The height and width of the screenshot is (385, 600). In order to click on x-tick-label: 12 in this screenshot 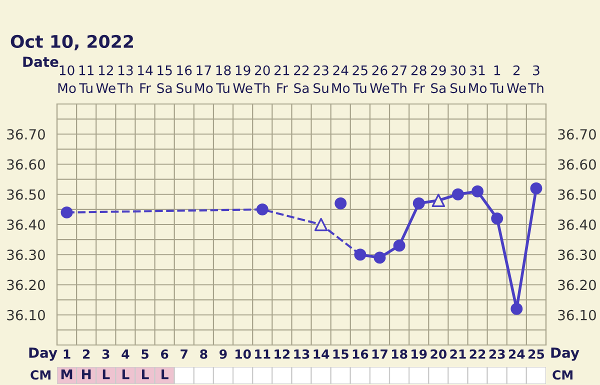, I will do `click(282, 354)`.